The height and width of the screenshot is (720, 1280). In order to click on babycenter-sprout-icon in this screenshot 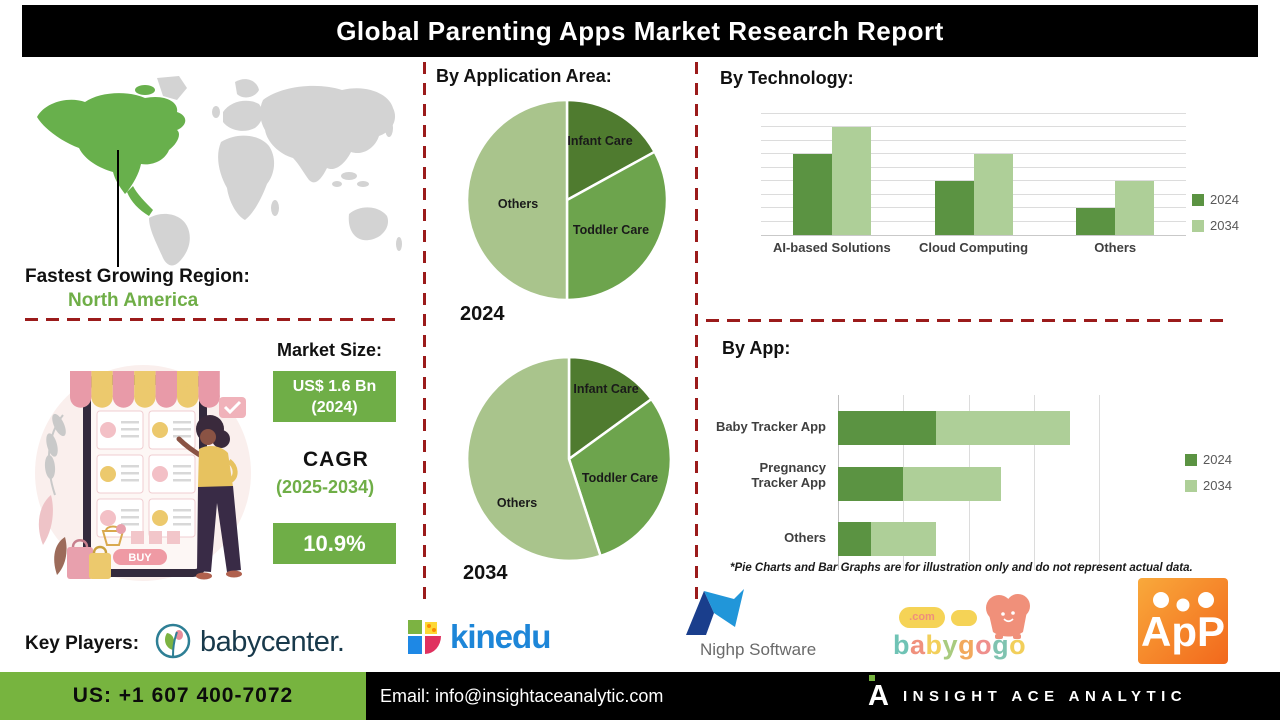, I will do `click(173, 641)`.